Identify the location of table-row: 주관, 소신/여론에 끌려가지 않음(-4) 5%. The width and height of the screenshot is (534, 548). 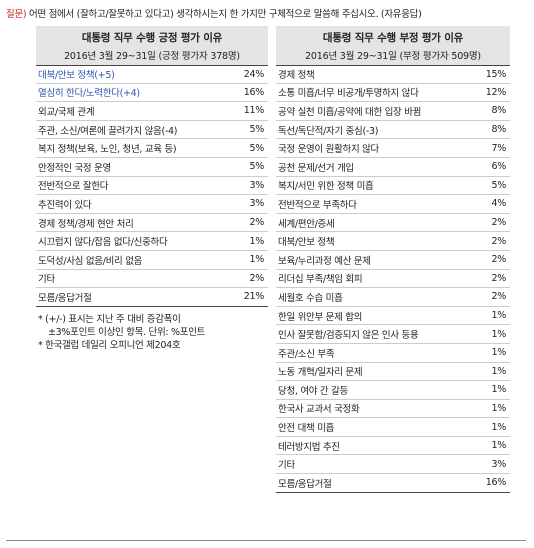
(152, 130).